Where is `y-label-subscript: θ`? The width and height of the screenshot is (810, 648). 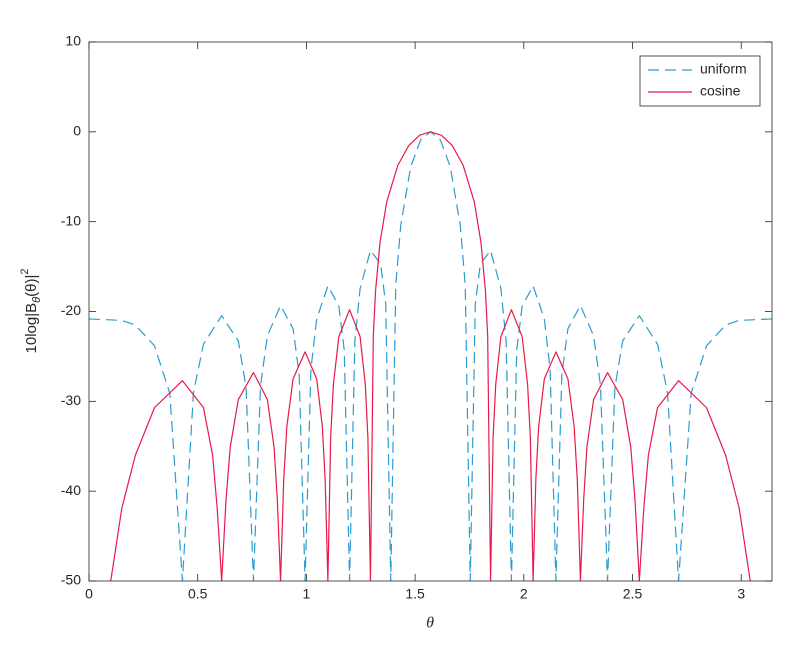 y-label-subscript: θ is located at coordinates (37, 300).